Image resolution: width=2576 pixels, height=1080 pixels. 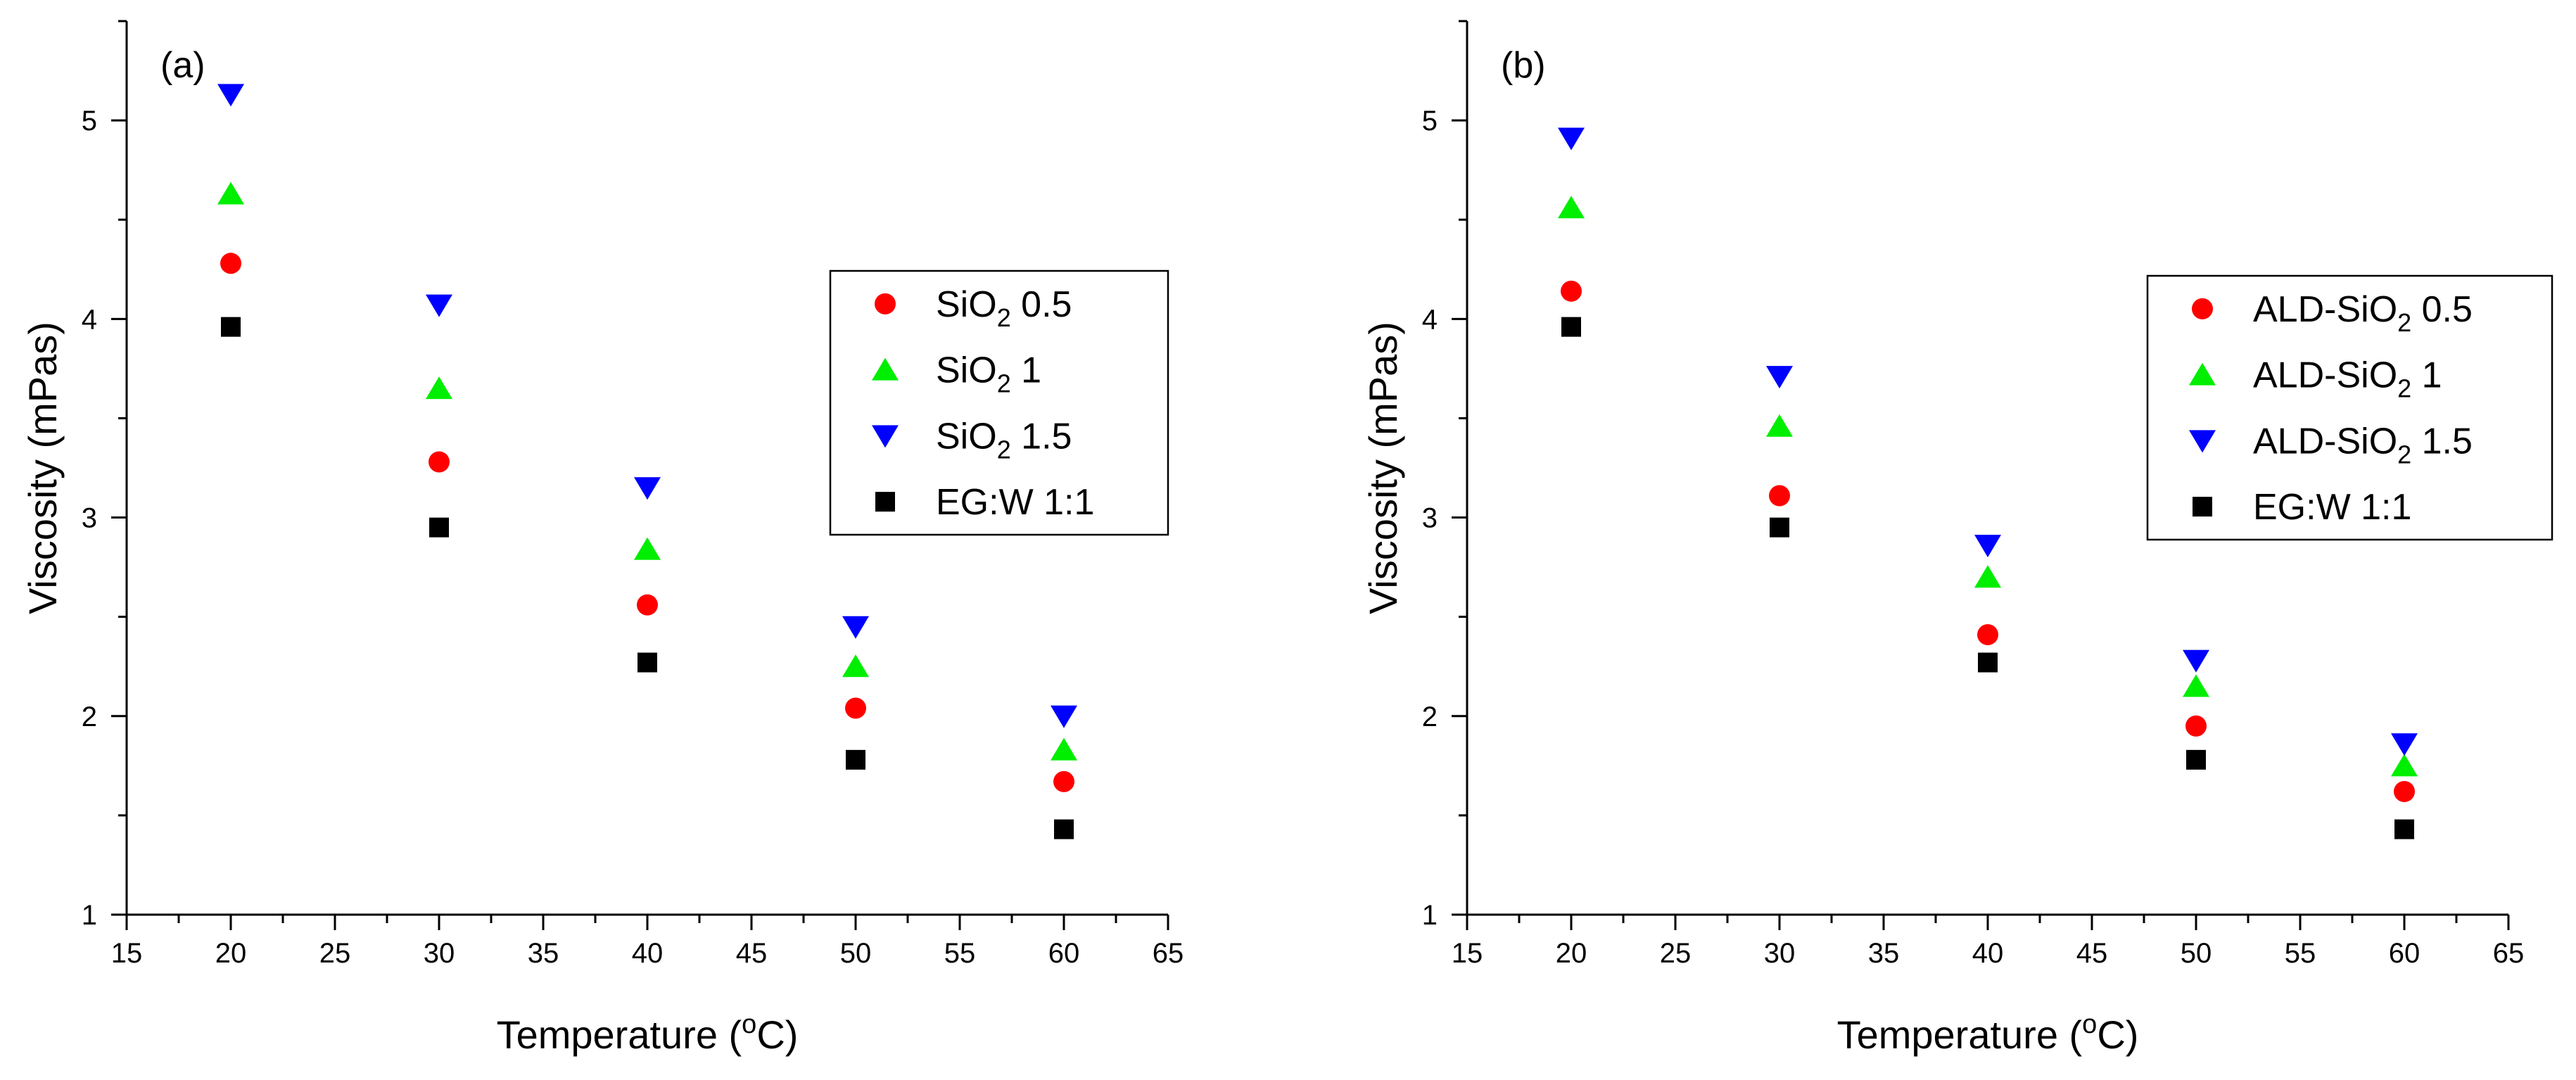 What do you see at coordinates (988, 374) in the screenshot?
I see `legend-label: SiO2 1` at bounding box center [988, 374].